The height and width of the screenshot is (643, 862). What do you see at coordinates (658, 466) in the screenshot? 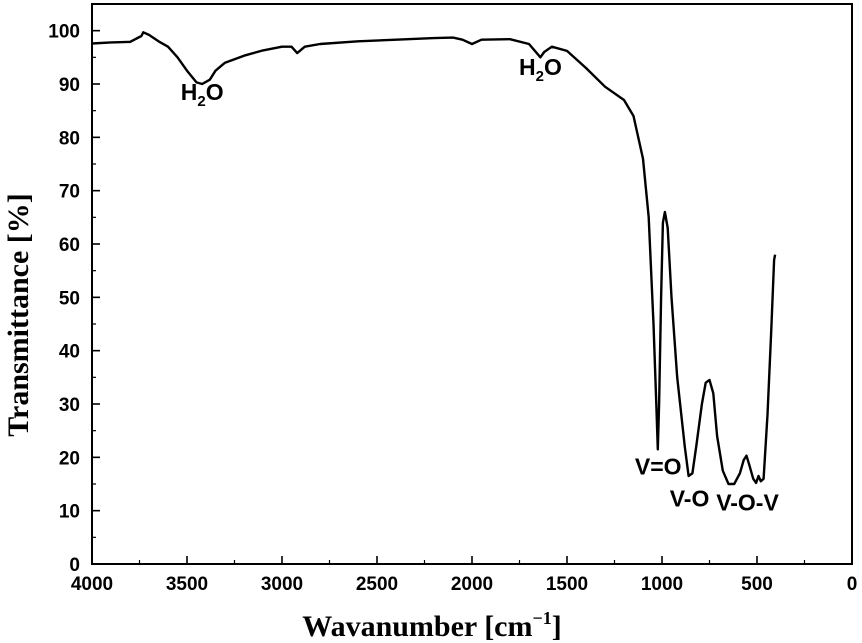
I see `peak-label: V=O` at bounding box center [658, 466].